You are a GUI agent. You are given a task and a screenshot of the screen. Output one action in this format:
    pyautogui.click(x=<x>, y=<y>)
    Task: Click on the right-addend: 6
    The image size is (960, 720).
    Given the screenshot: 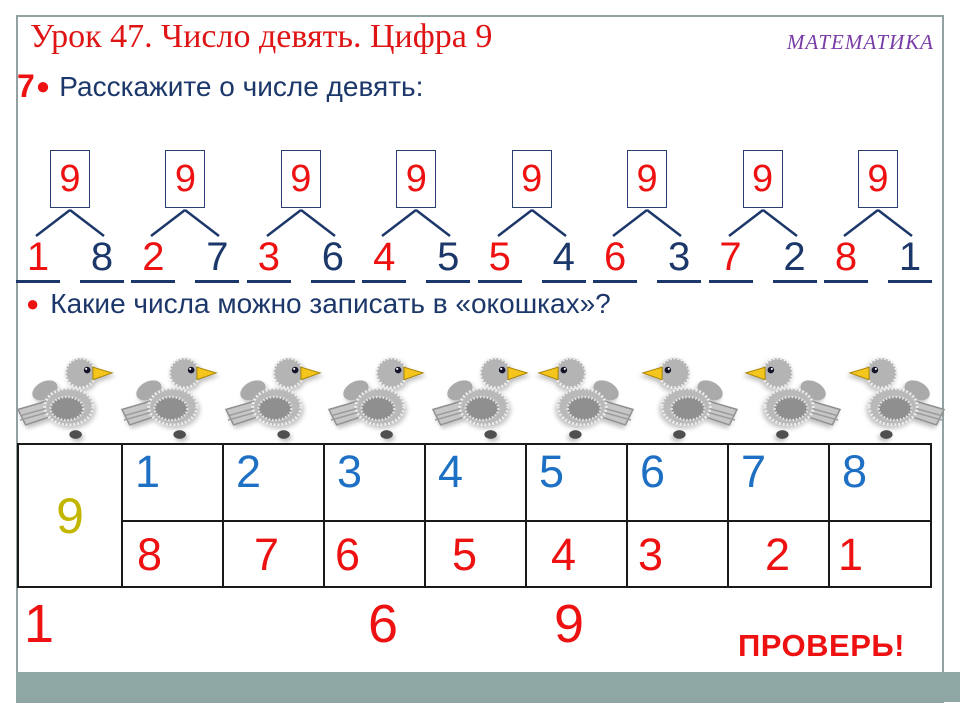 What is the action you would take?
    pyautogui.click(x=332, y=260)
    